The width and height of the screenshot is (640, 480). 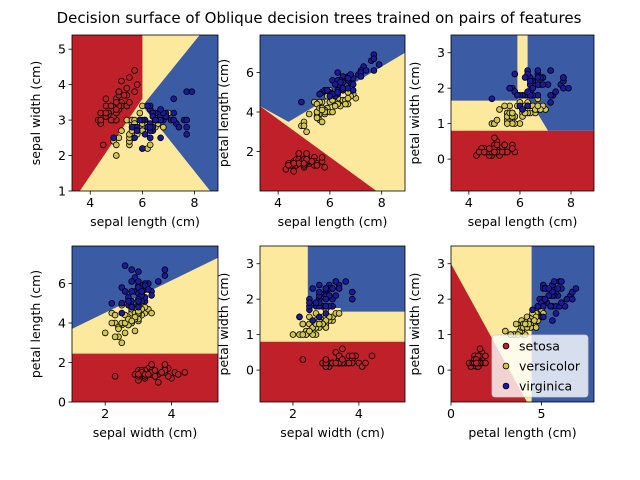 I want to click on y-tick-label: 3, so click(x=250, y=263).